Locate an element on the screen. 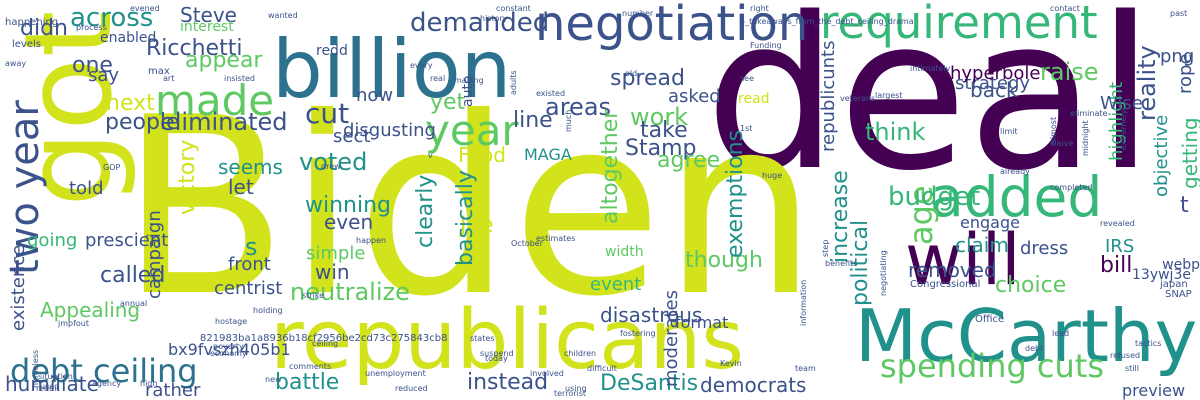 This screenshot has width=1200, height=400. cloud-word: terrorist is located at coordinates (570, 393).